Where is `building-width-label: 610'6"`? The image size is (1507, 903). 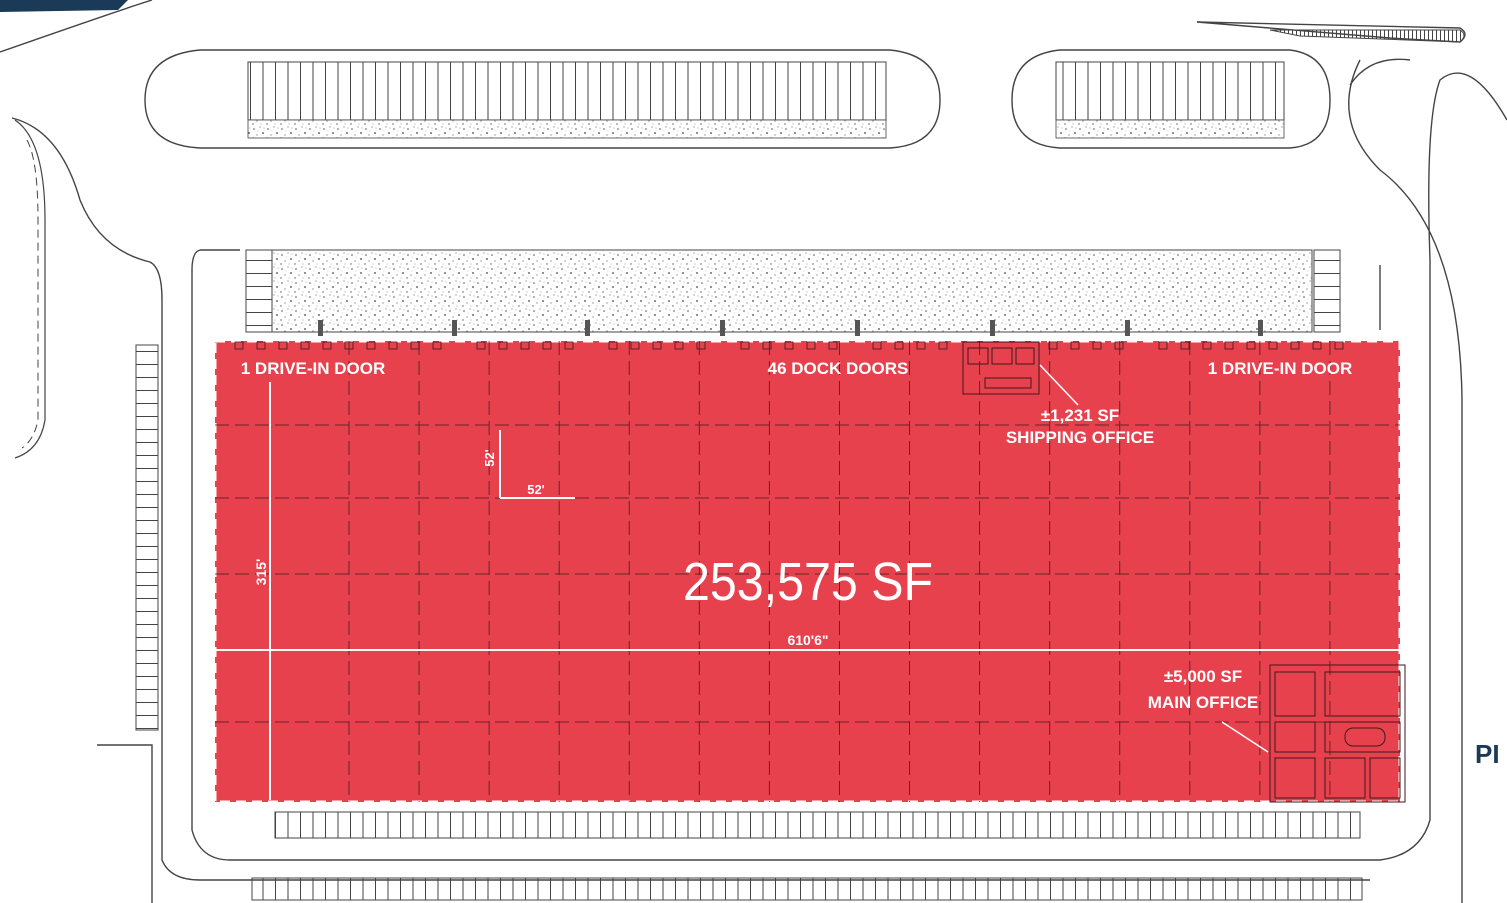 building-width-label: 610'6" is located at coordinates (807, 640).